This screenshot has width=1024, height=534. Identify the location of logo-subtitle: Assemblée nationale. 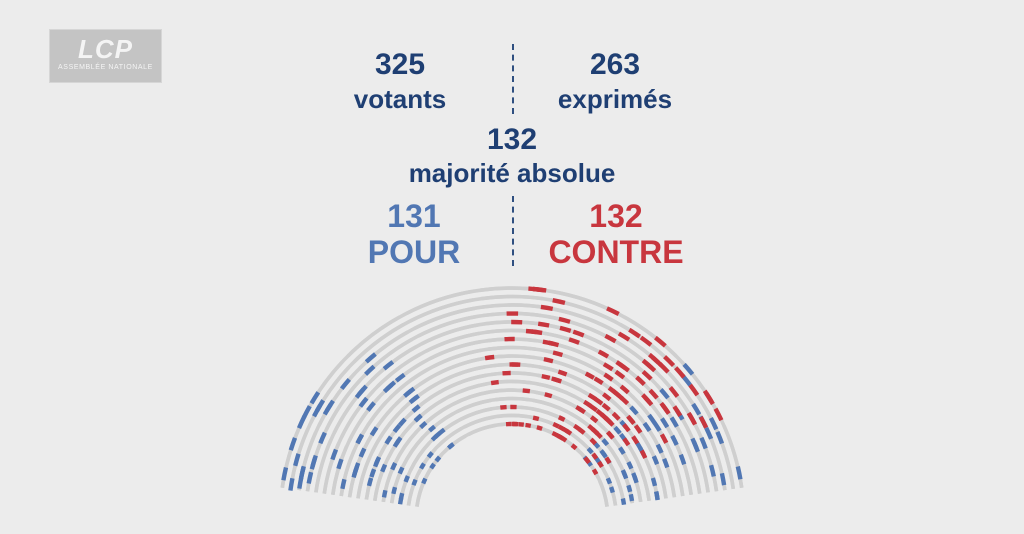
(105, 67).